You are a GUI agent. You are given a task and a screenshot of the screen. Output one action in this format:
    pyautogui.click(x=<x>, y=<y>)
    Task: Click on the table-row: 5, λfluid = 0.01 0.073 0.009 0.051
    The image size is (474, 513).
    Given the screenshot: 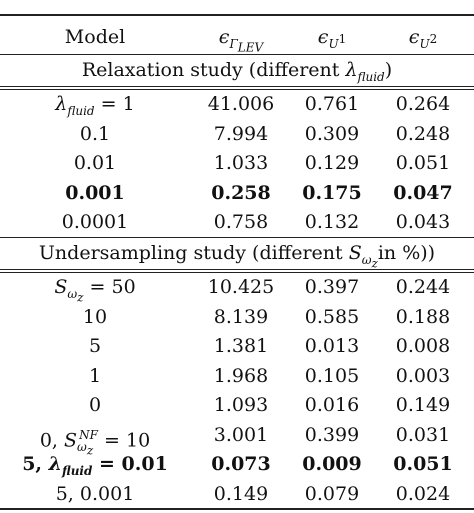 What is the action you would take?
    pyautogui.click(x=237, y=464)
    